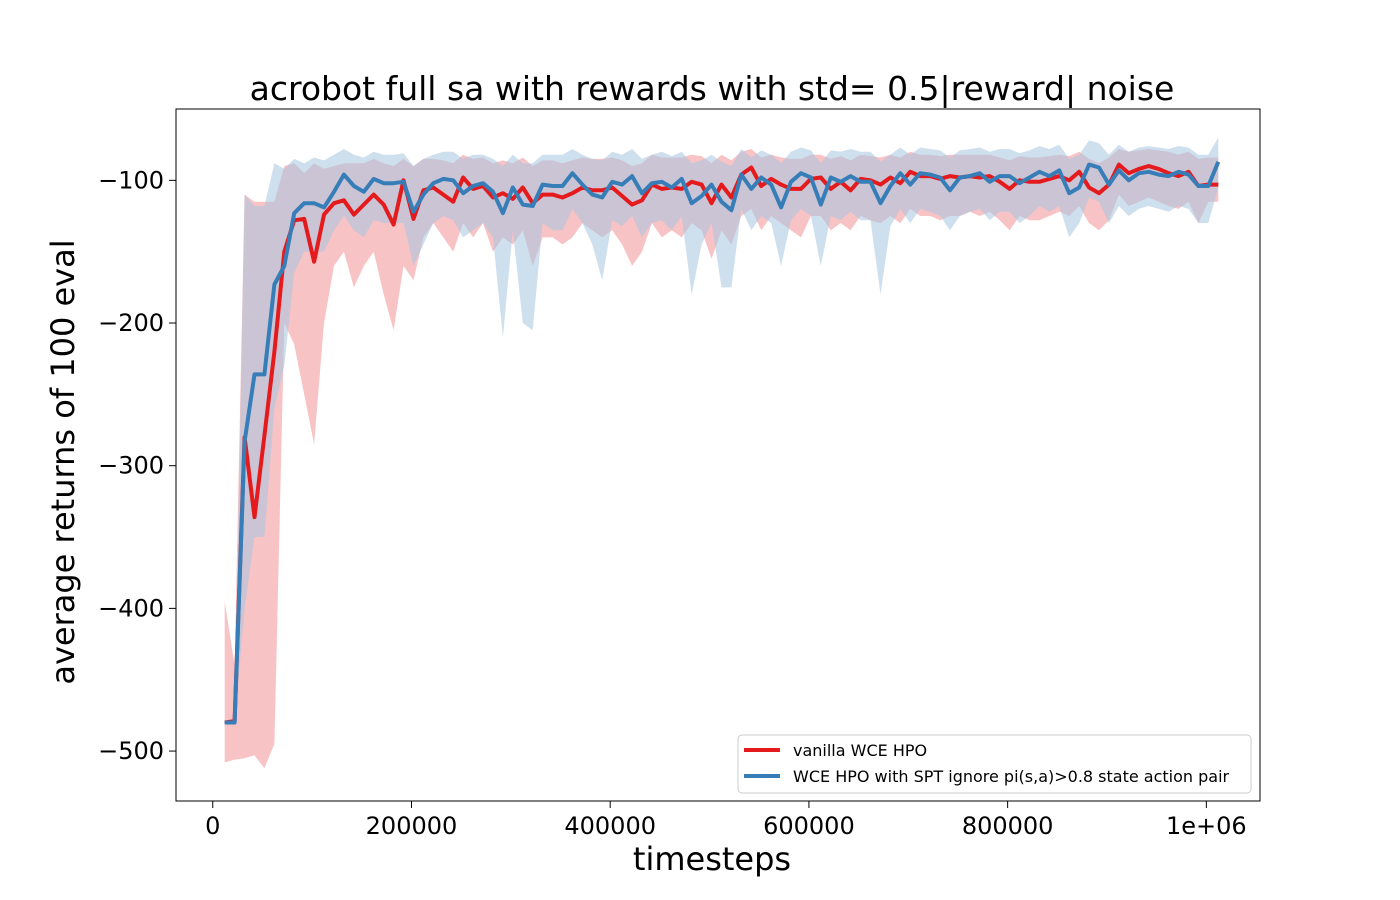 This screenshot has width=1400, height=900. What do you see at coordinates (131, 751) in the screenshot?
I see `y-tick-label: −500` at bounding box center [131, 751].